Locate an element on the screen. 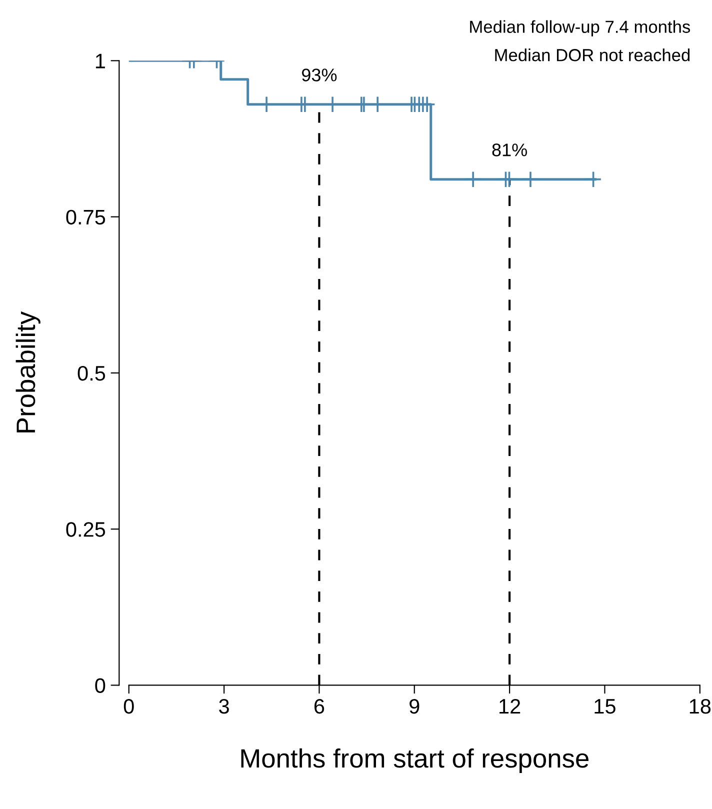 The image size is (712, 809). y-tick-label: 0 is located at coordinates (100, 685).